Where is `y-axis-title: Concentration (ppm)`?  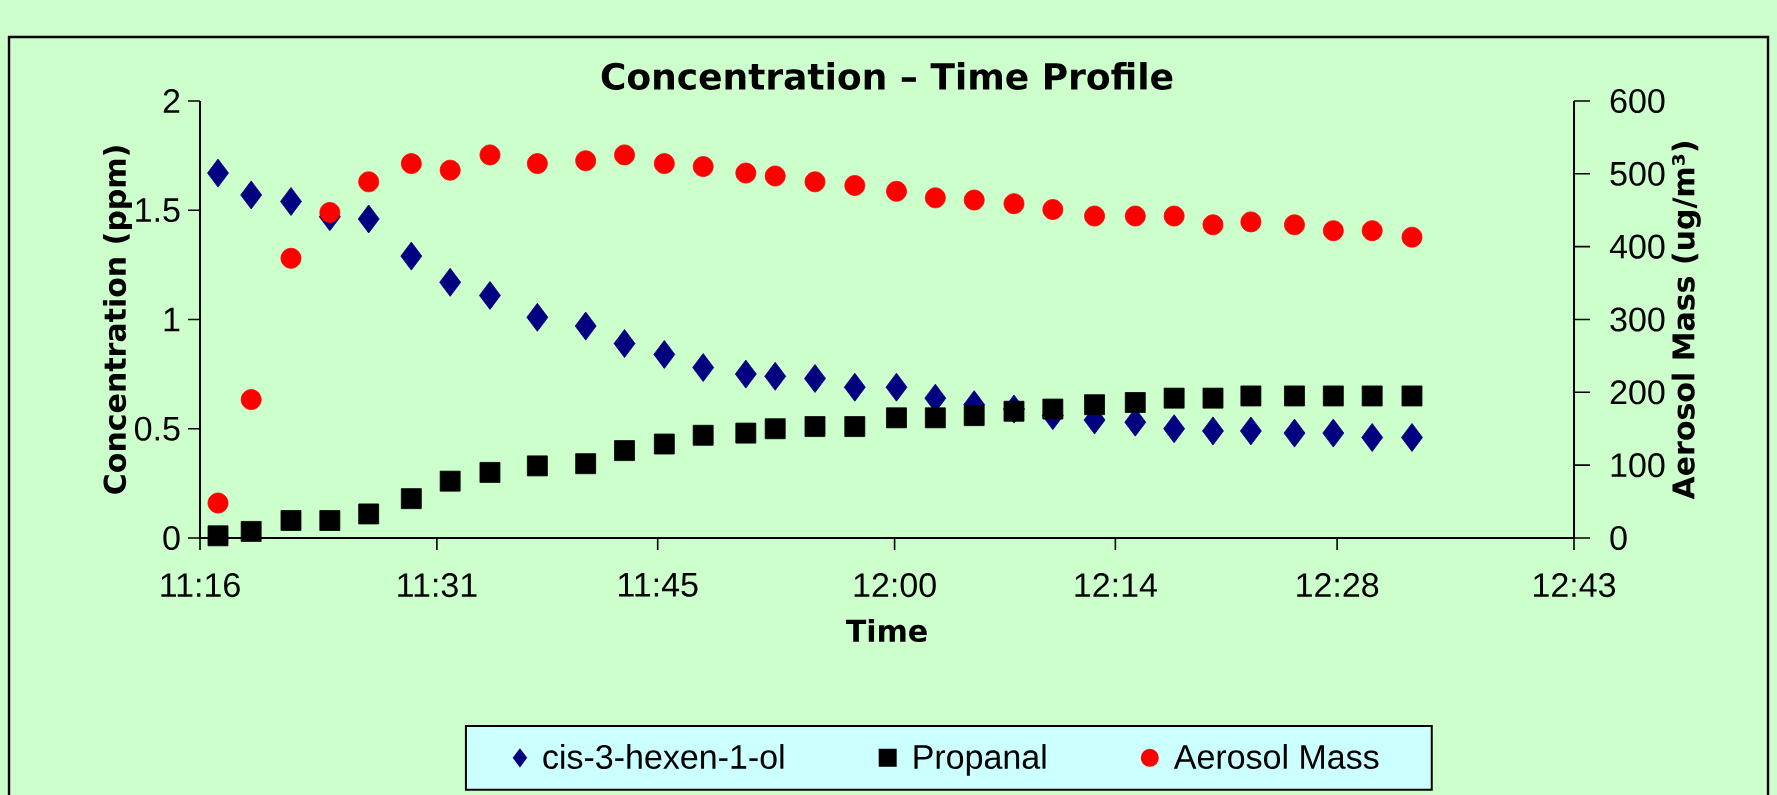
y-axis-title: Concentration (ppm) is located at coordinates (117, 320).